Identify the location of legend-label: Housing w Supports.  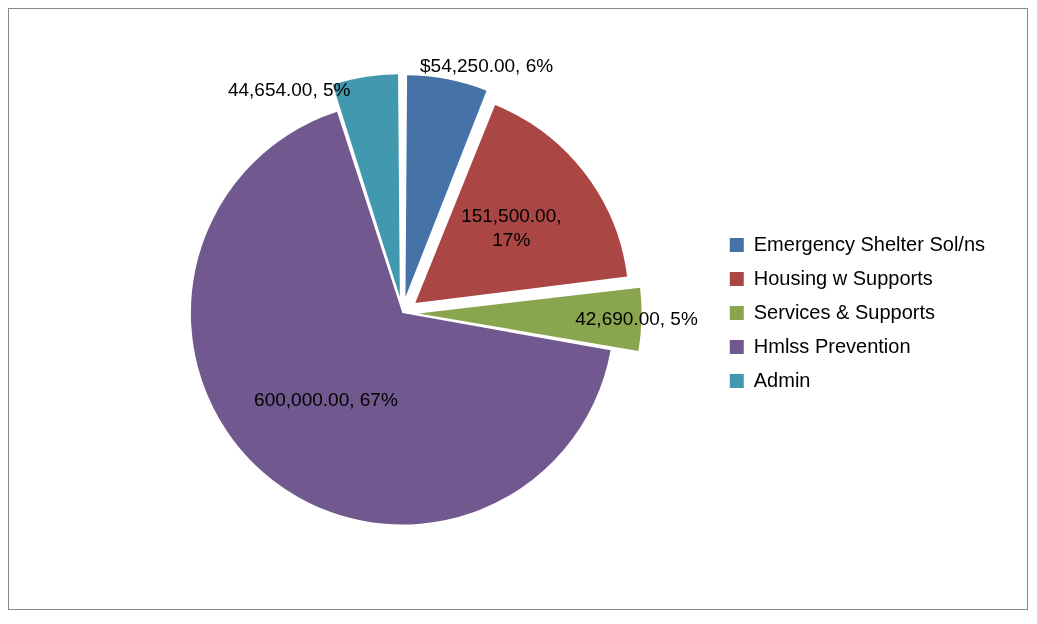
(843, 277).